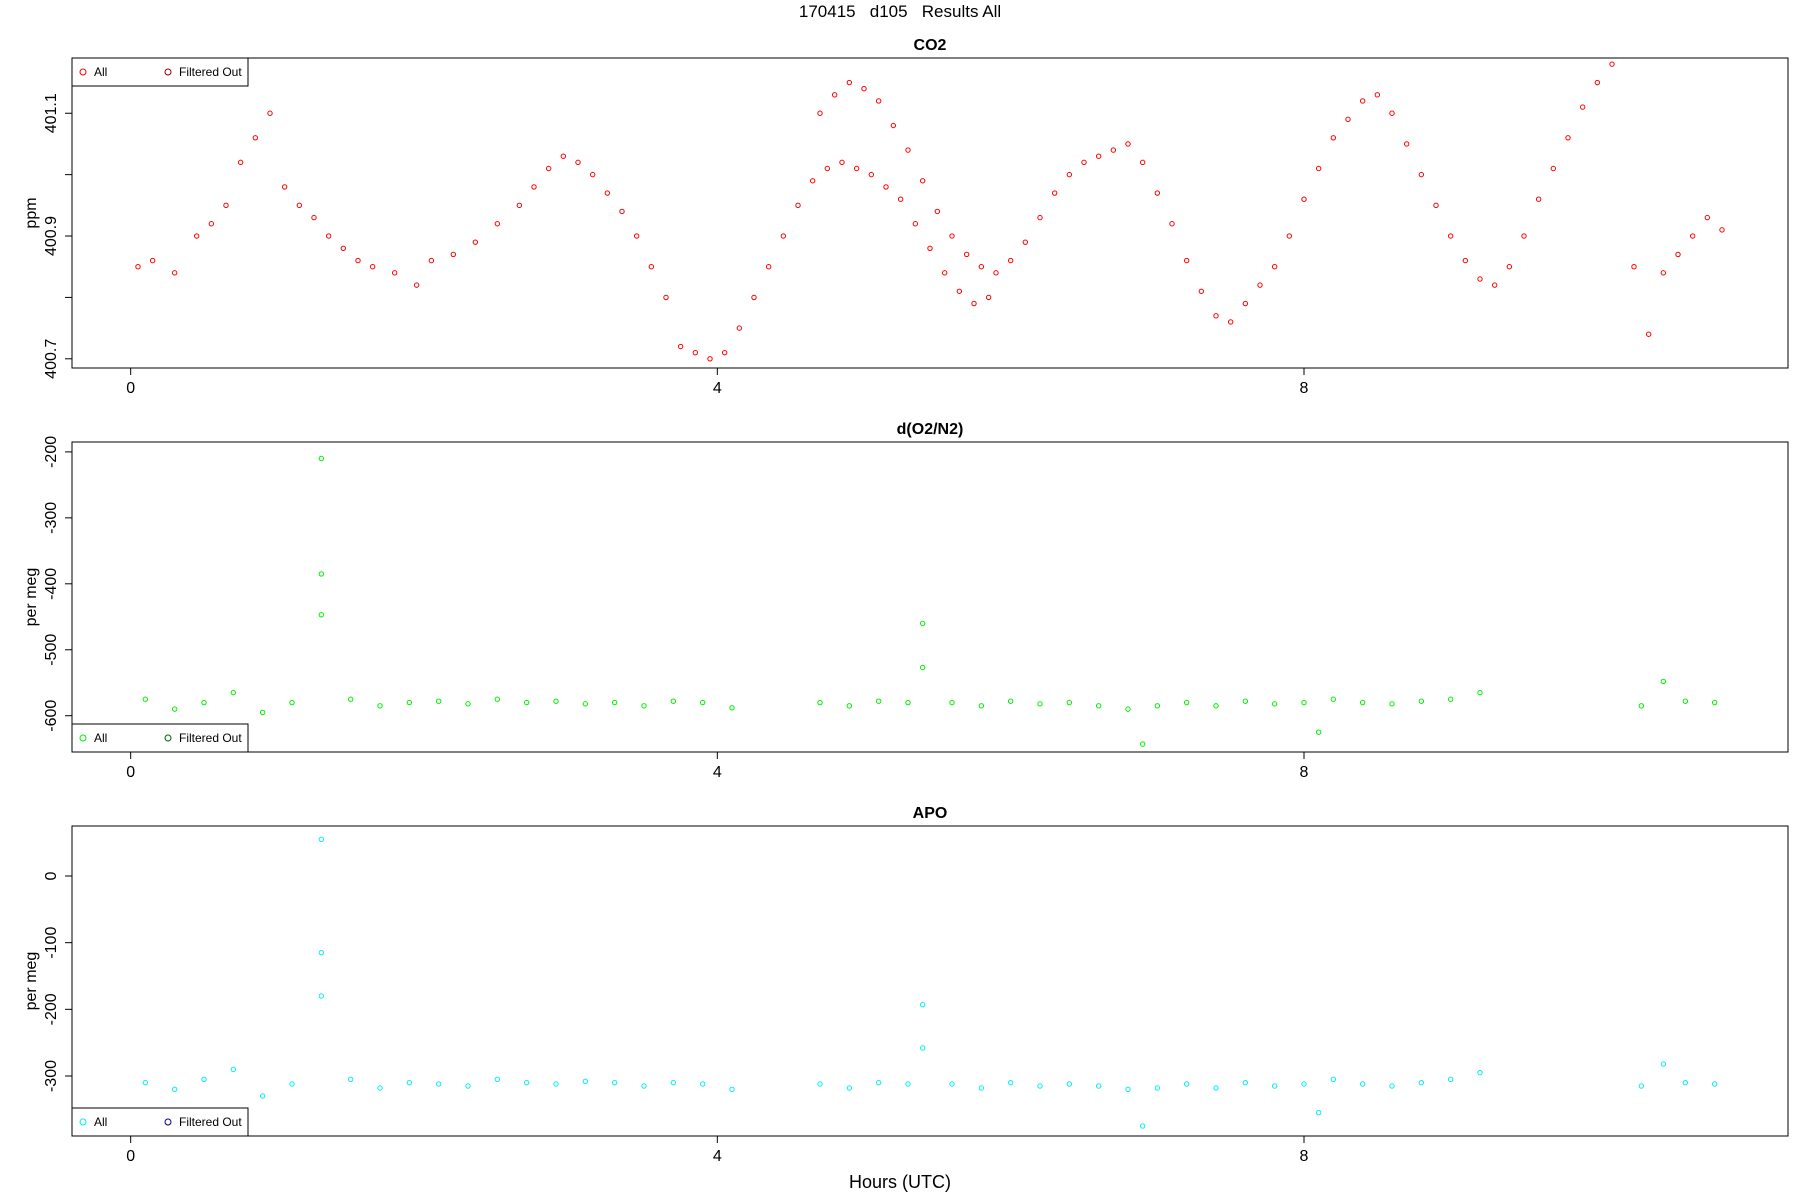  I want to click on y-tick-label: -100, so click(51, 943).